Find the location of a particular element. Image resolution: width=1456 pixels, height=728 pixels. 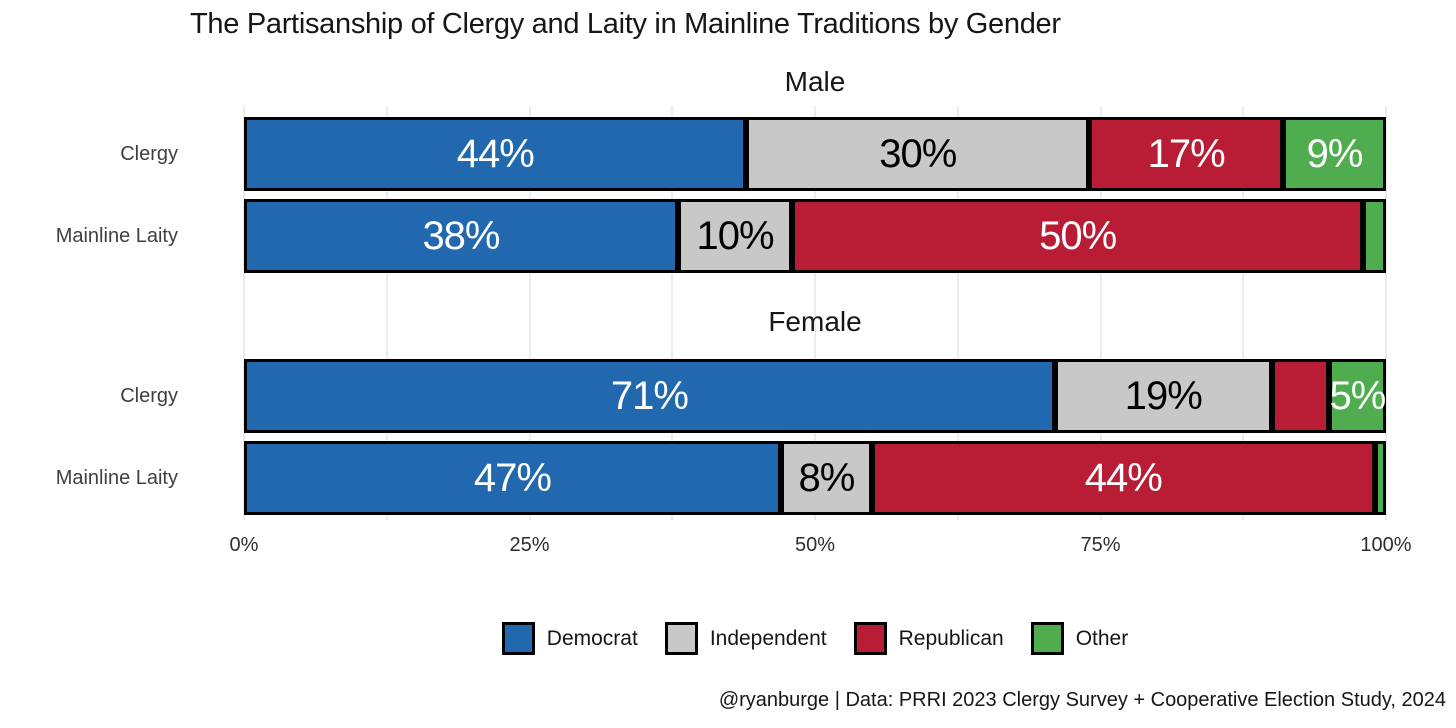

panel-title-male: Male is located at coordinates (815, 81).